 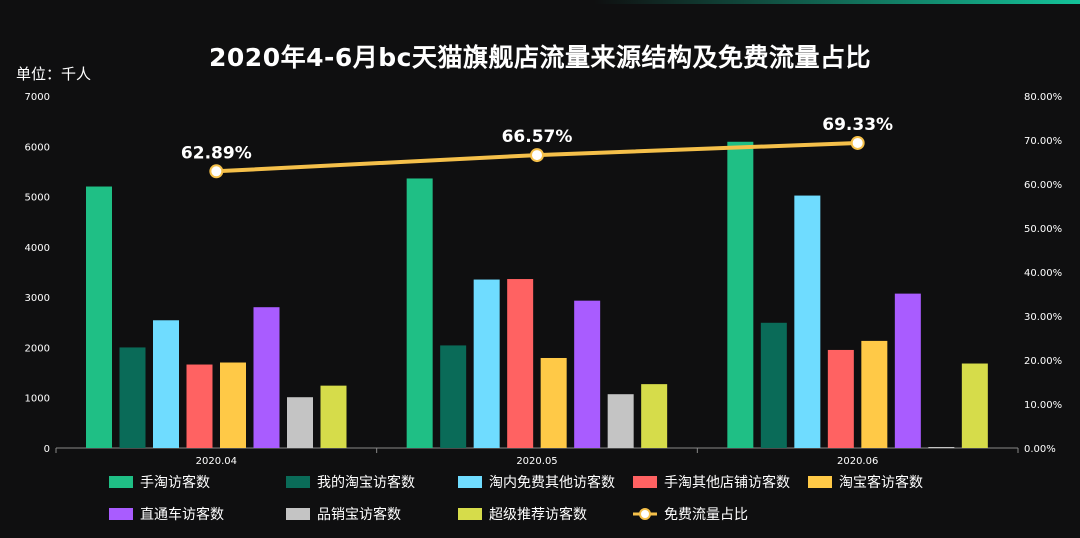 What do you see at coordinates (54, 74) in the screenshot?
I see `unit-label: 单位：千人` at bounding box center [54, 74].